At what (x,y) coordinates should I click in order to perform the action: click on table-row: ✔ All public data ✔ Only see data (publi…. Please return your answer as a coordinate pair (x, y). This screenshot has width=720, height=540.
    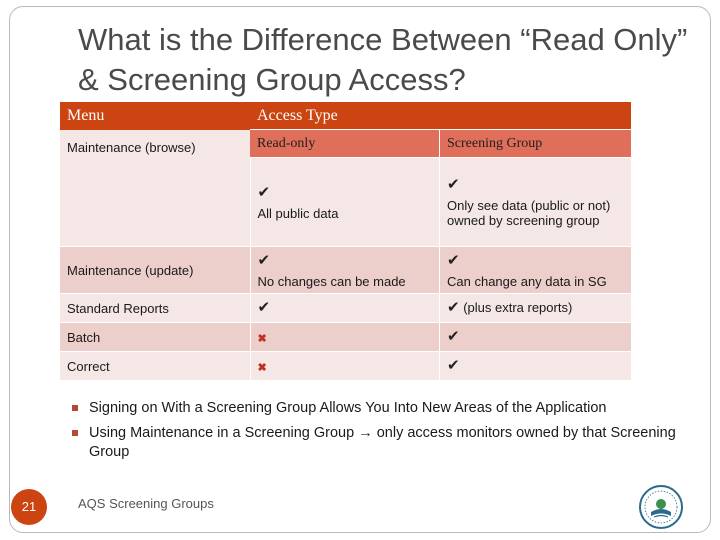
    Looking at the image, I should click on (345, 202).